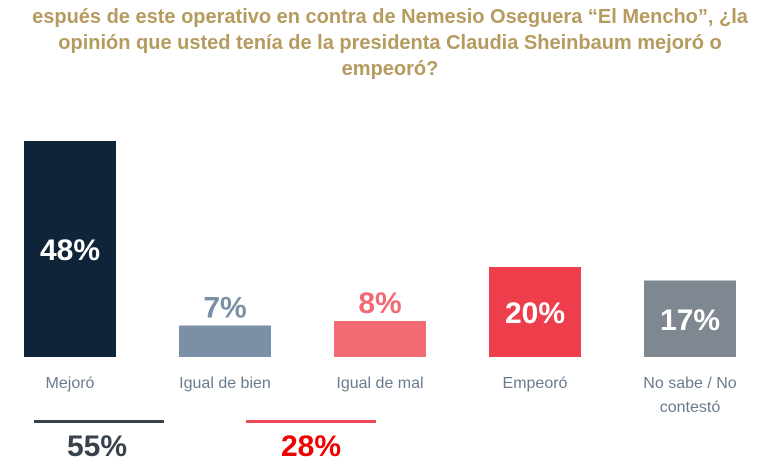 The image size is (780, 470). Describe the element at coordinates (390, 69) in the screenshot. I see `title-line-3: empeoró?` at that location.